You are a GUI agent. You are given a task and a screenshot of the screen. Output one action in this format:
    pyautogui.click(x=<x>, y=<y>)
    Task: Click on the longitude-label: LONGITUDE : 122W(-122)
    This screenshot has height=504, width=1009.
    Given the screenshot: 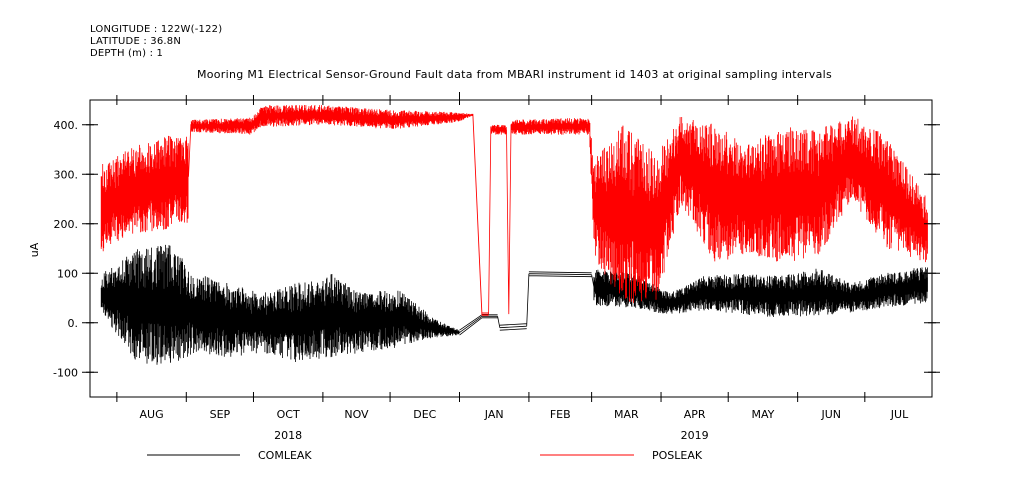 What is the action you would take?
    pyautogui.click(x=156, y=29)
    